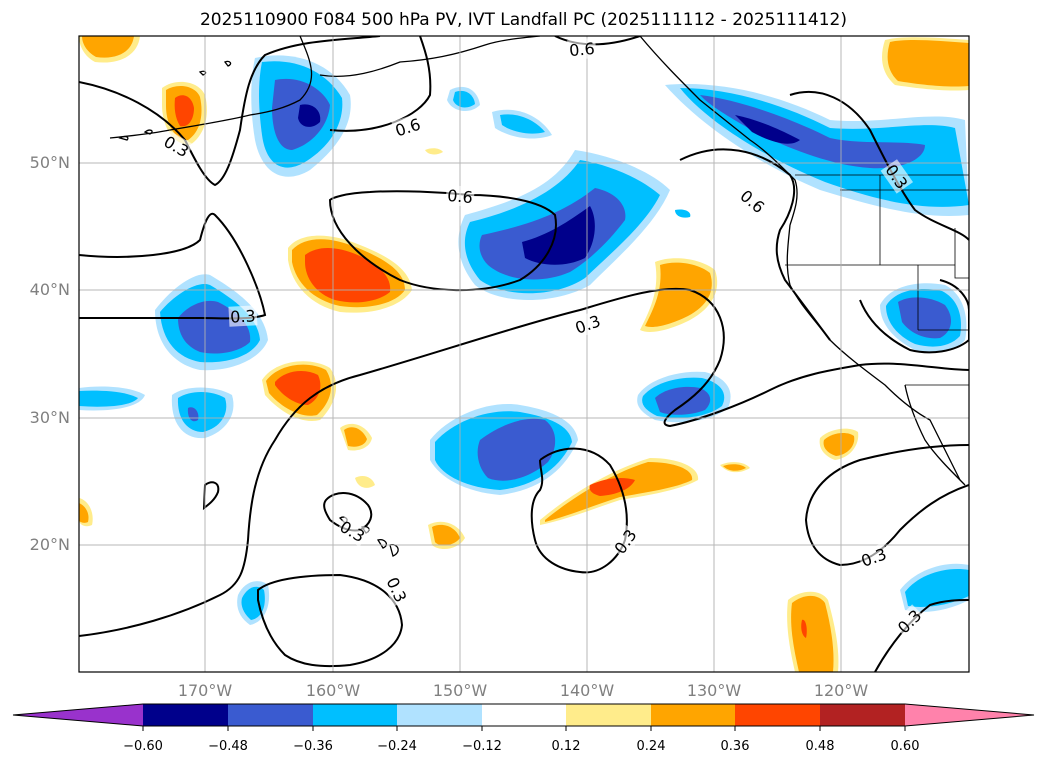  I want to click on colorbar-tick-label: 0.36, so click(735, 746).